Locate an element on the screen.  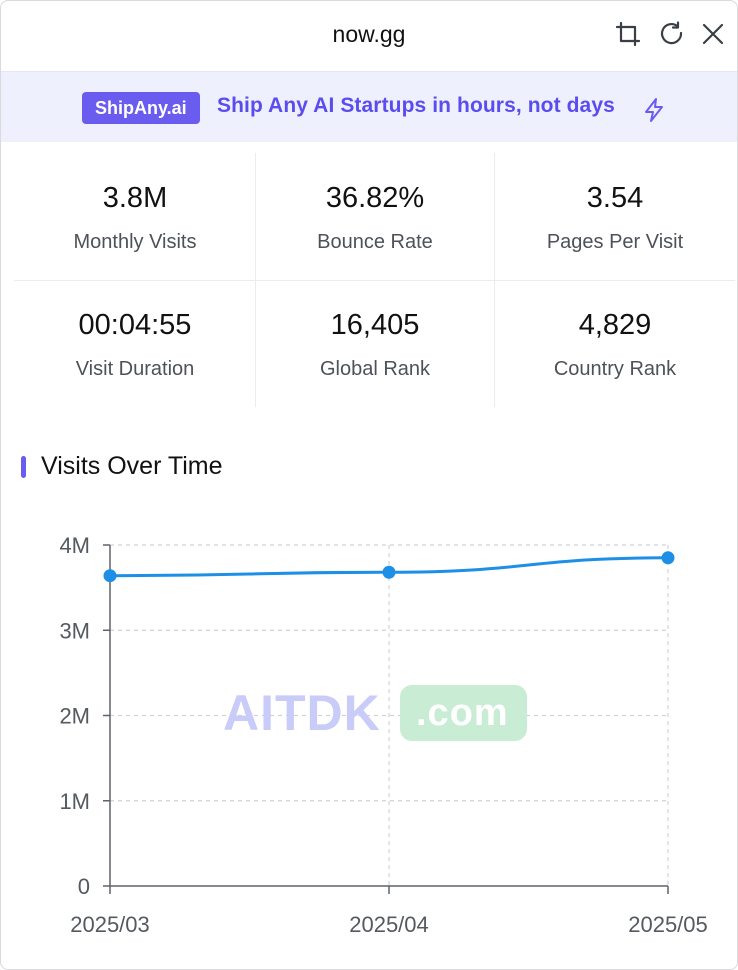
divider is located at coordinates (374, 280).